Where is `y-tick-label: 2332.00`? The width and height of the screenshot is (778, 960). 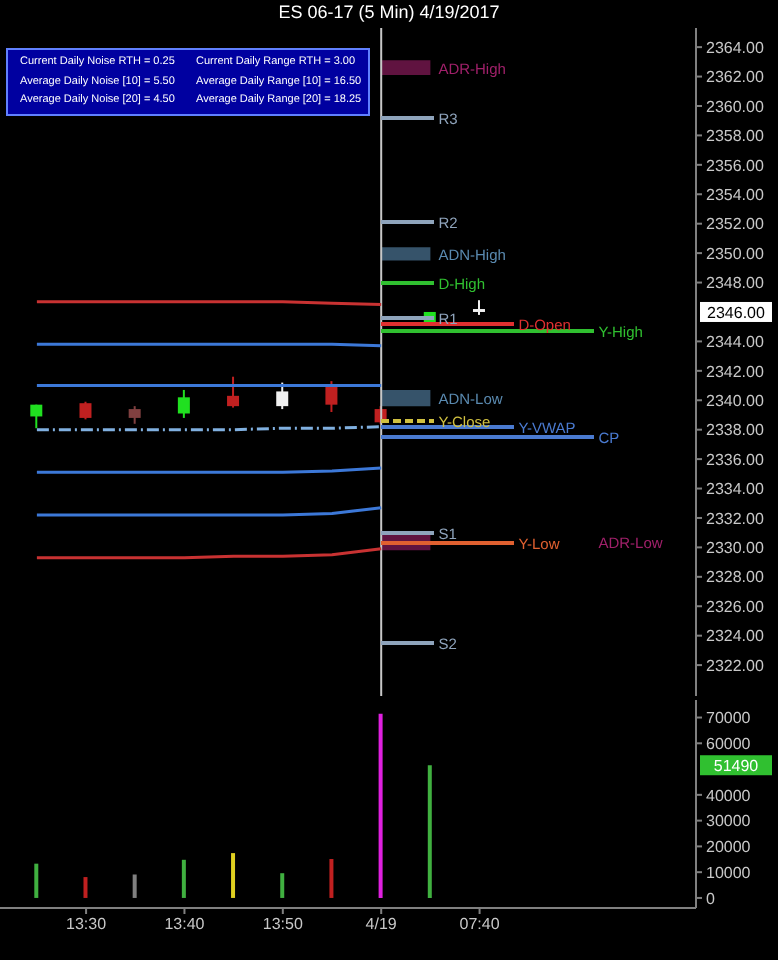
y-tick-label: 2332.00 is located at coordinates (735, 518).